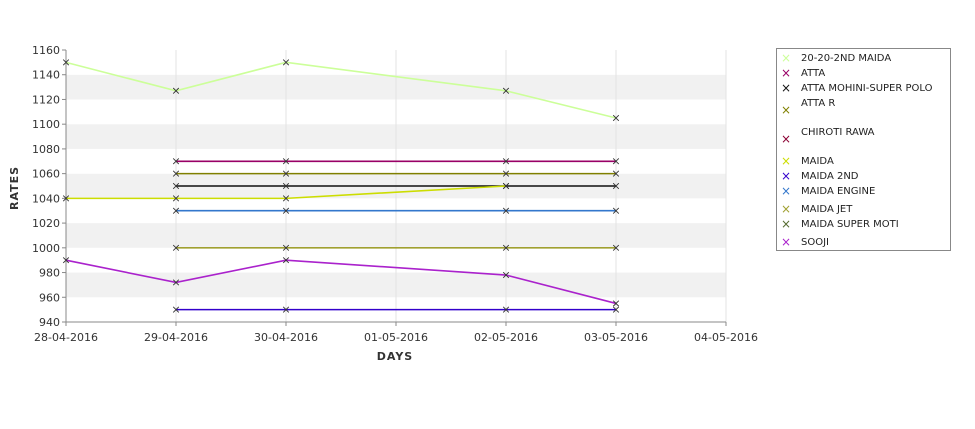  I want to click on legend-label: MAIDA ENGINE, so click(838, 191).